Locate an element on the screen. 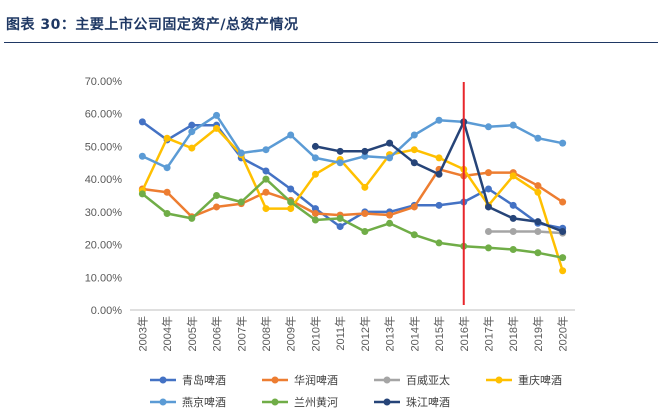 The height and width of the screenshot is (417, 662). x-tick-label: 2013年 is located at coordinates (390, 333).